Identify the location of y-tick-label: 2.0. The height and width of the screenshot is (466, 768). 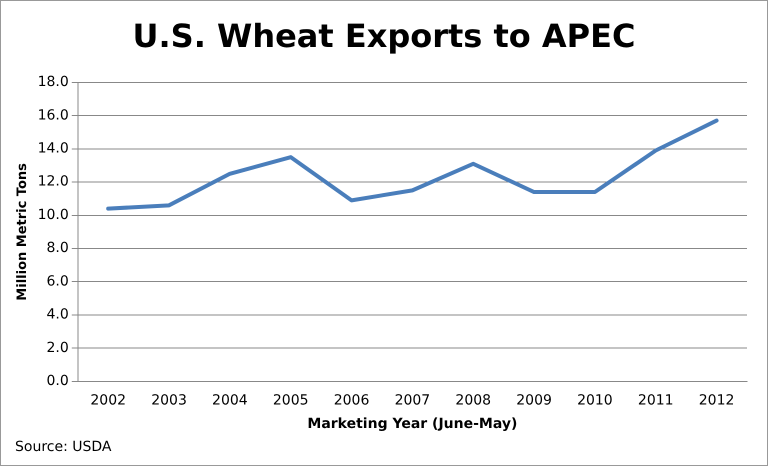
(57, 348).